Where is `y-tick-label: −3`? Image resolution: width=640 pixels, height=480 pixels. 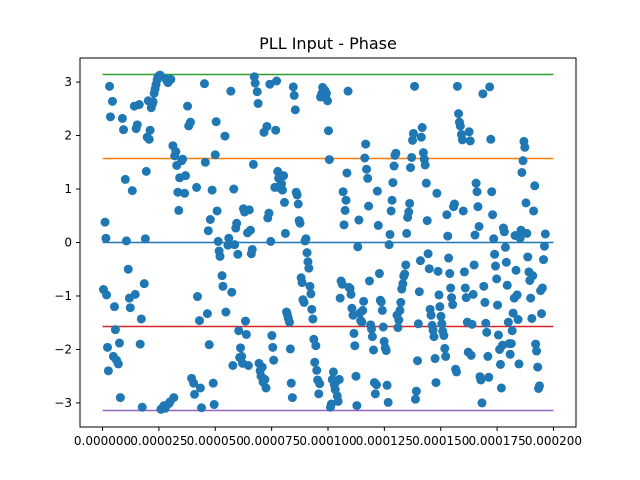 y-tick-label: −3 is located at coordinates (63, 403).